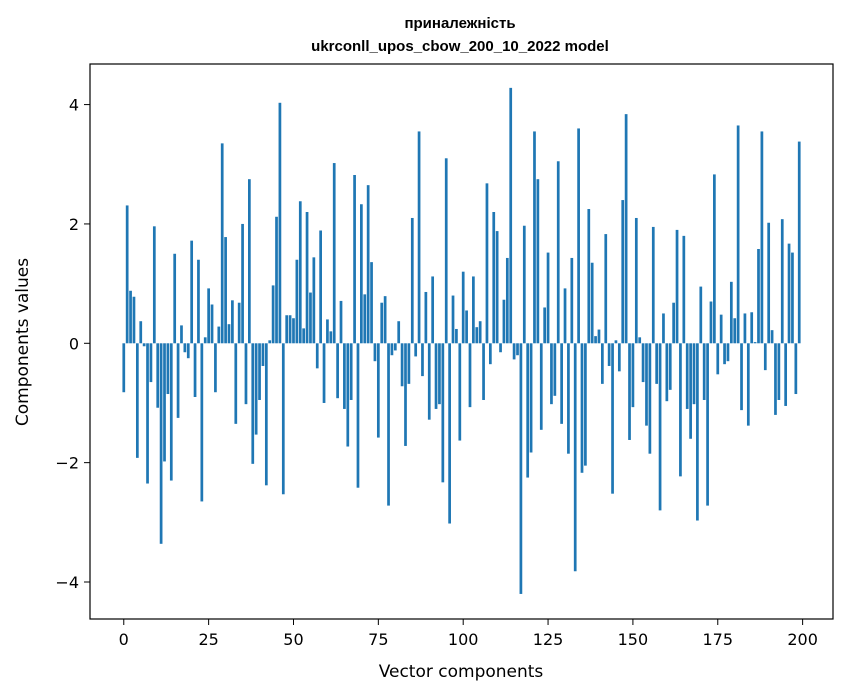 The height and width of the screenshot is (696, 847). I want to click on chart-subtitle: ukrconll_upos_cbow_200_10_2022 model, so click(460, 46).